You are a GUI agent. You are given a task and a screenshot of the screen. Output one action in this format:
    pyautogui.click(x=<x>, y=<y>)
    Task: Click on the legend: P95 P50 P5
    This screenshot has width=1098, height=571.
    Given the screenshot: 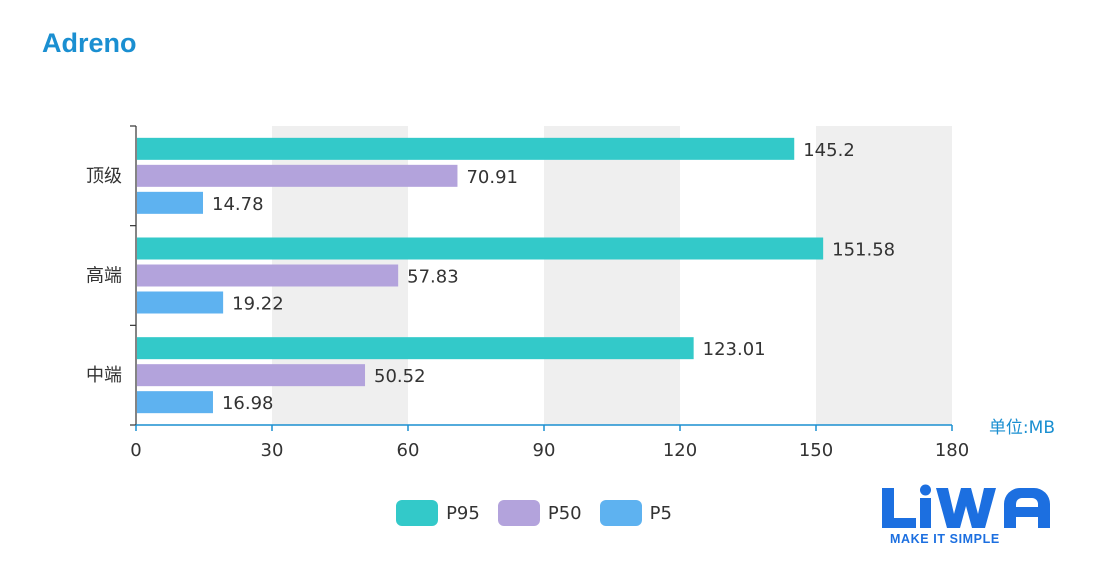 What is the action you would take?
    pyautogui.click(x=549, y=513)
    